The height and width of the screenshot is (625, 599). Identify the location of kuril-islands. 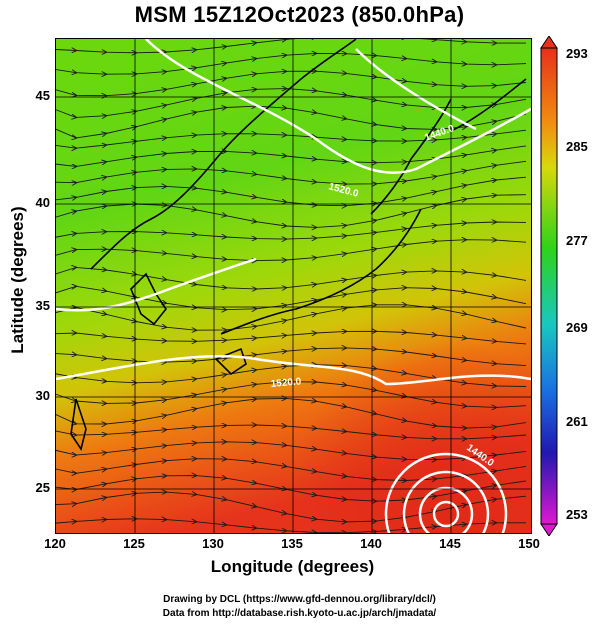
(488, 105).